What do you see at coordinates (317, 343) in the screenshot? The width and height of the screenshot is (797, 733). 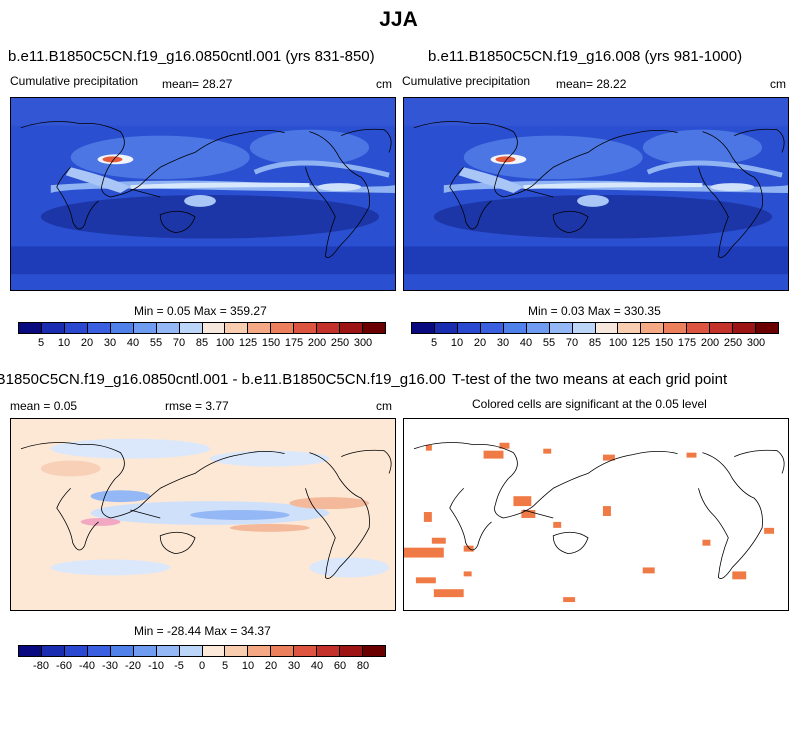 I see `colorbar-tick-label: 200` at bounding box center [317, 343].